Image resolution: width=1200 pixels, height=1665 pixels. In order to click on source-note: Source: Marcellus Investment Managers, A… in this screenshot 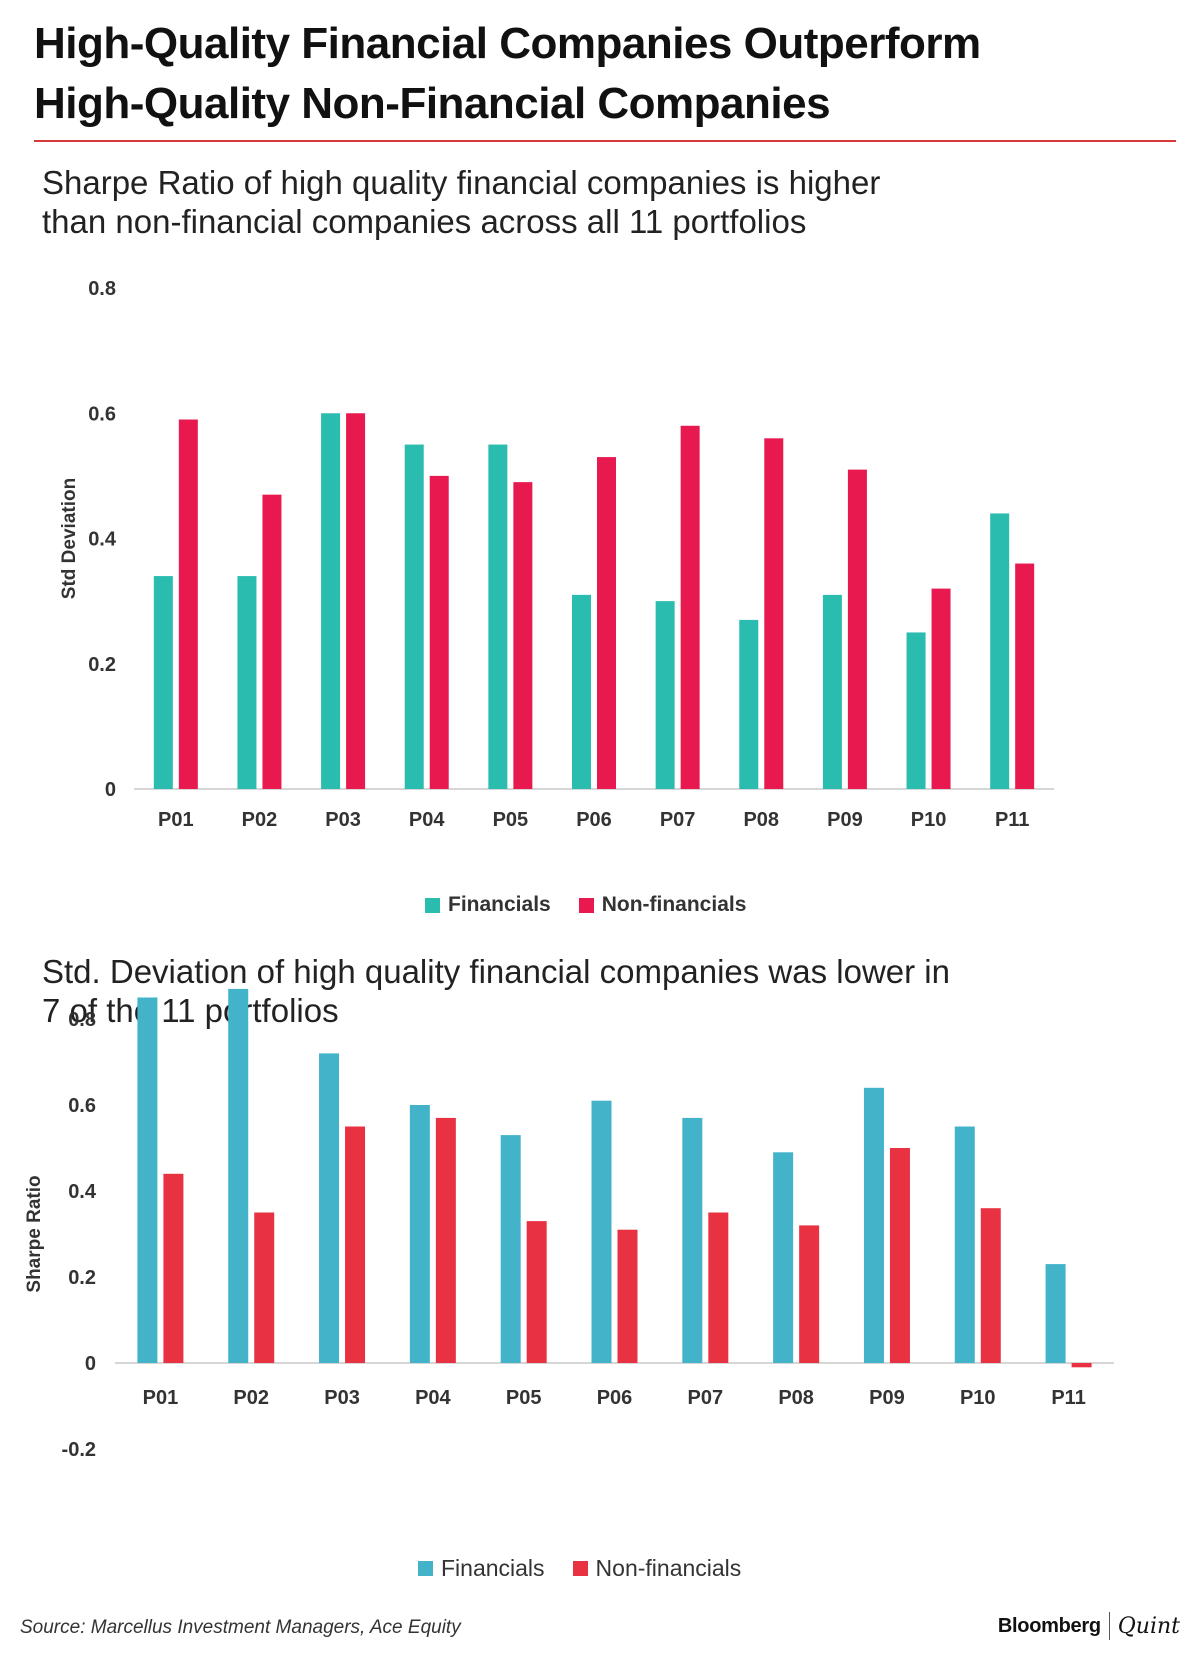, I will do `click(240, 1627)`.